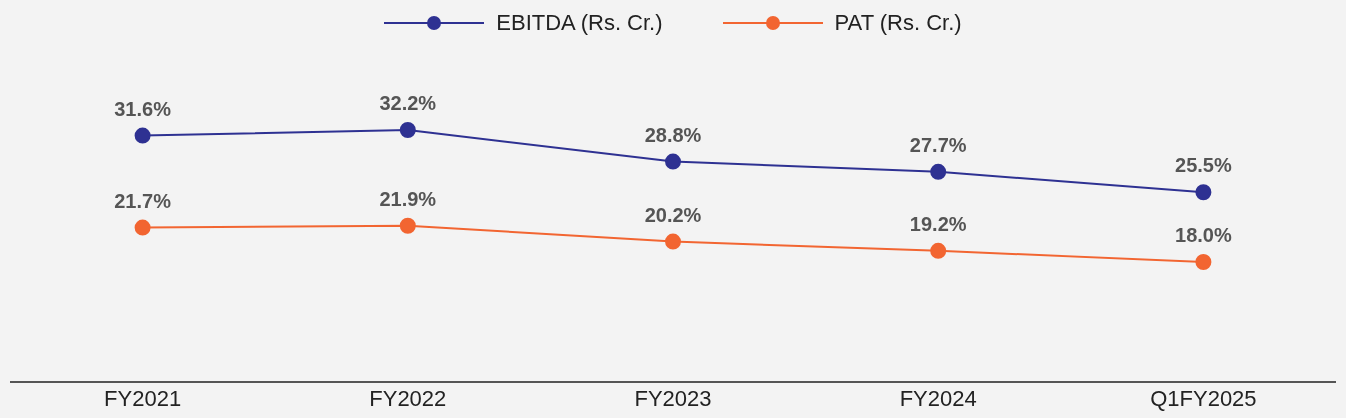  I want to click on x-tick-label: FY2022, so click(408, 398).